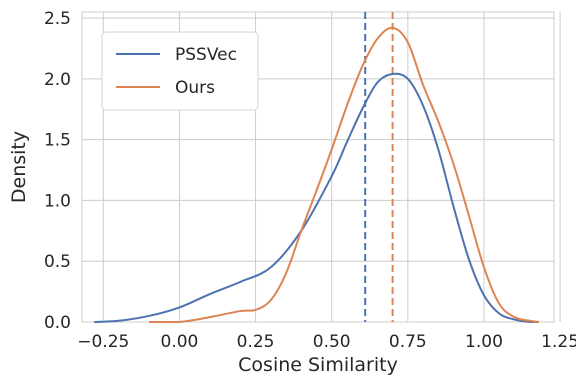 The image size is (576, 379). Describe the element at coordinates (408, 342) in the screenshot. I see `x-tick-label: 0.75` at that location.